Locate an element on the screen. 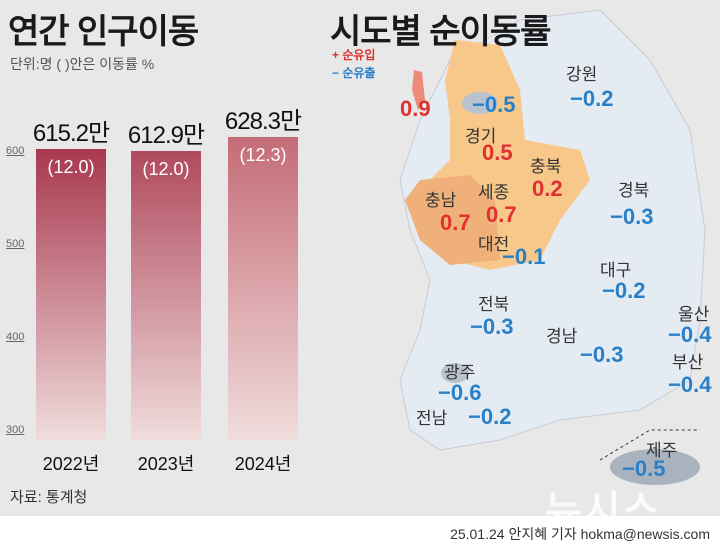 The height and width of the screenshot is (548, 720). region-name: 광주 is located at coordinates (460, 372).